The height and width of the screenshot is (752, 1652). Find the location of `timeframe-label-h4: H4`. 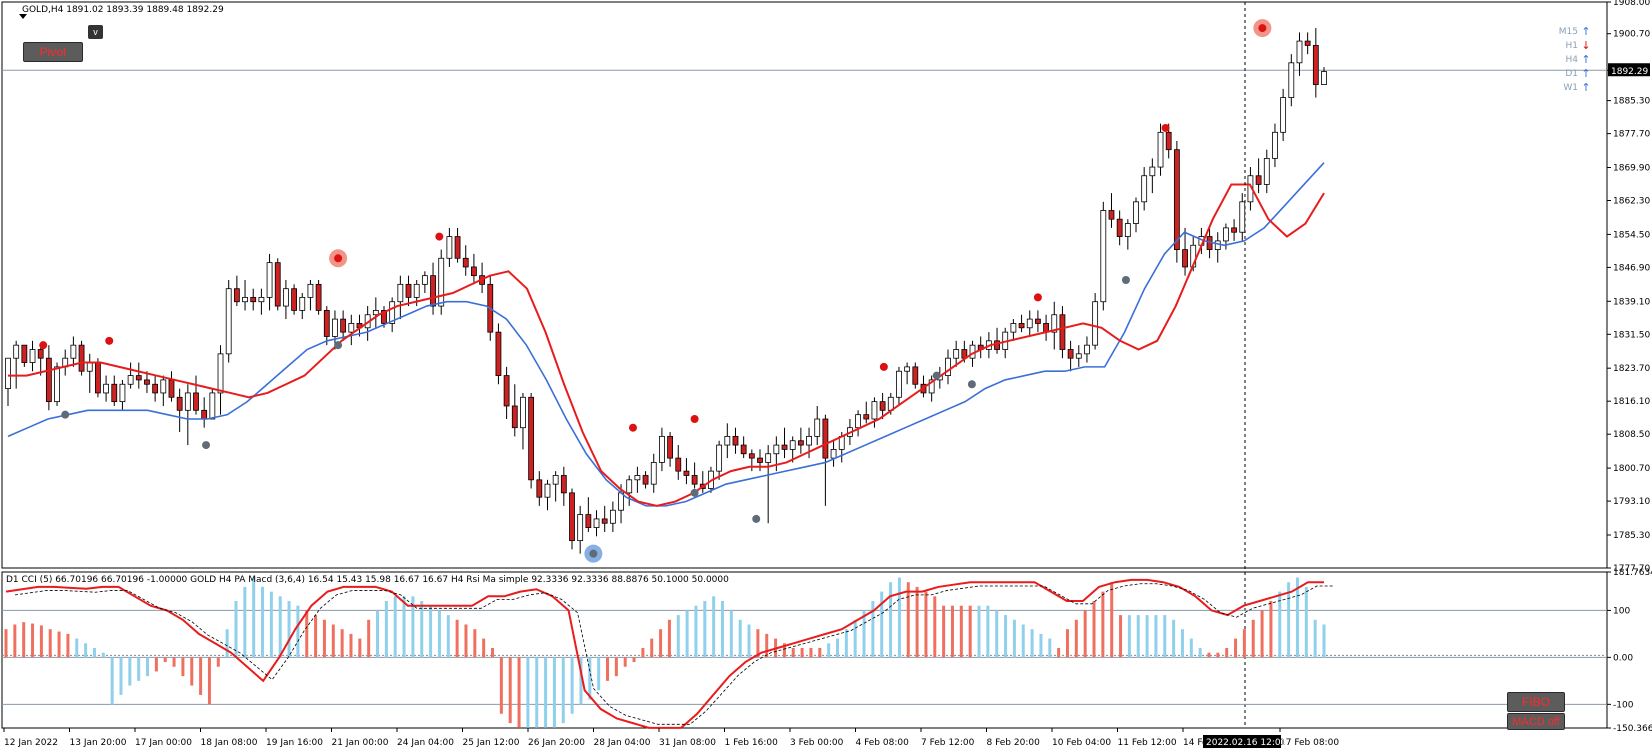

timeframe-label-h4: H4 is located at coordinates (1572, 60).